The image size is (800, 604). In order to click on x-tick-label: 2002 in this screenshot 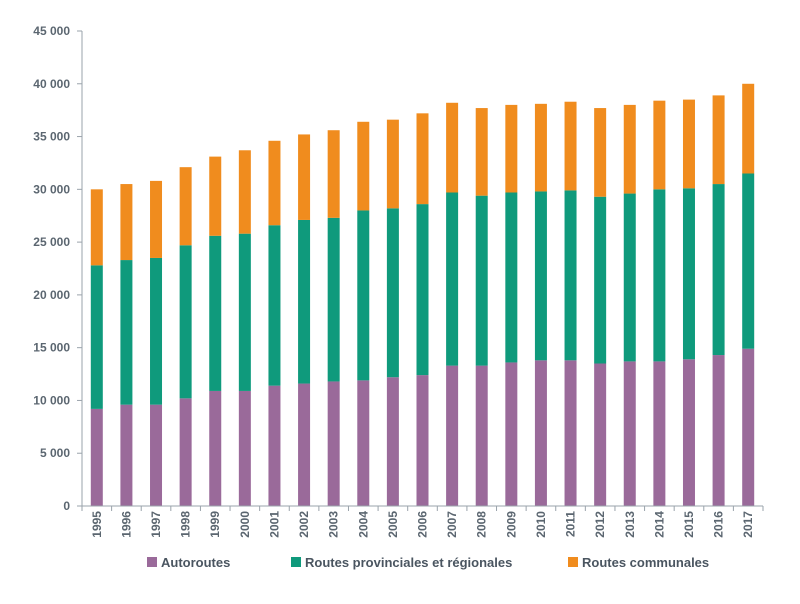, I will do `click(304, 524)`.